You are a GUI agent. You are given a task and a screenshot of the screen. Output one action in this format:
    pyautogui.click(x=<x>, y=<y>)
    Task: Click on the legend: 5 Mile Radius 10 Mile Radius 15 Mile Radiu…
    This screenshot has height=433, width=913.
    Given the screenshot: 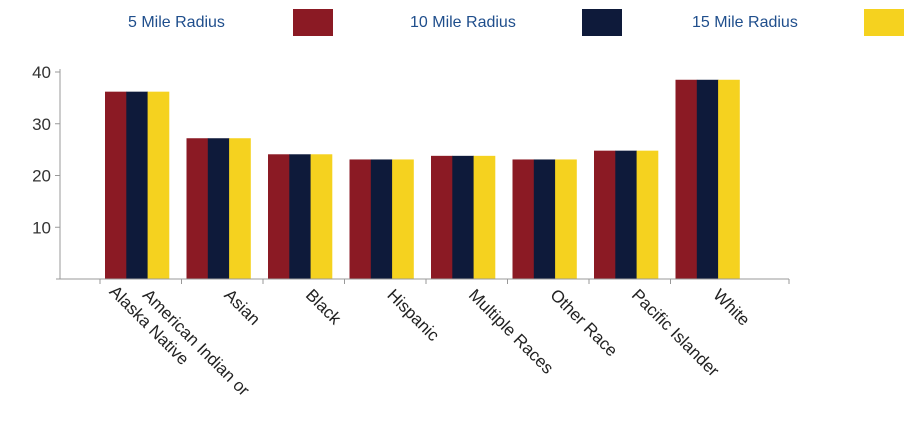 What is the action you would take?
    pyautogui.click(x=516, y=22)
    